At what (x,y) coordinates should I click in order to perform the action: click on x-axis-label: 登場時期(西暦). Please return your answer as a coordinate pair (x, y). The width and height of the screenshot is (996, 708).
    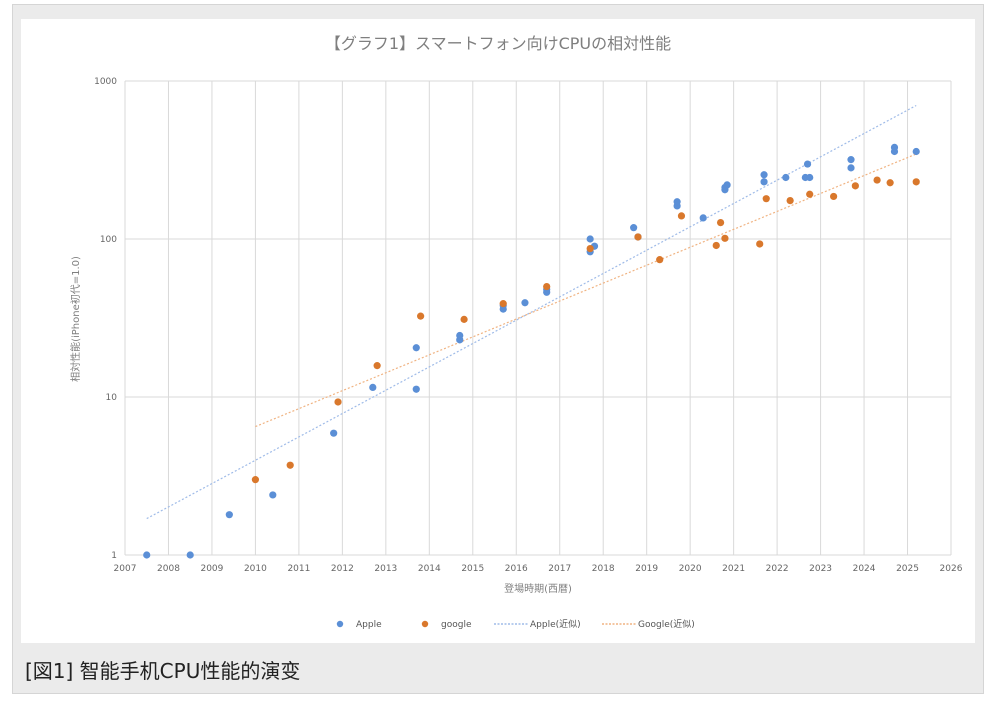
    Looking at the image, I should click on (538, 588).